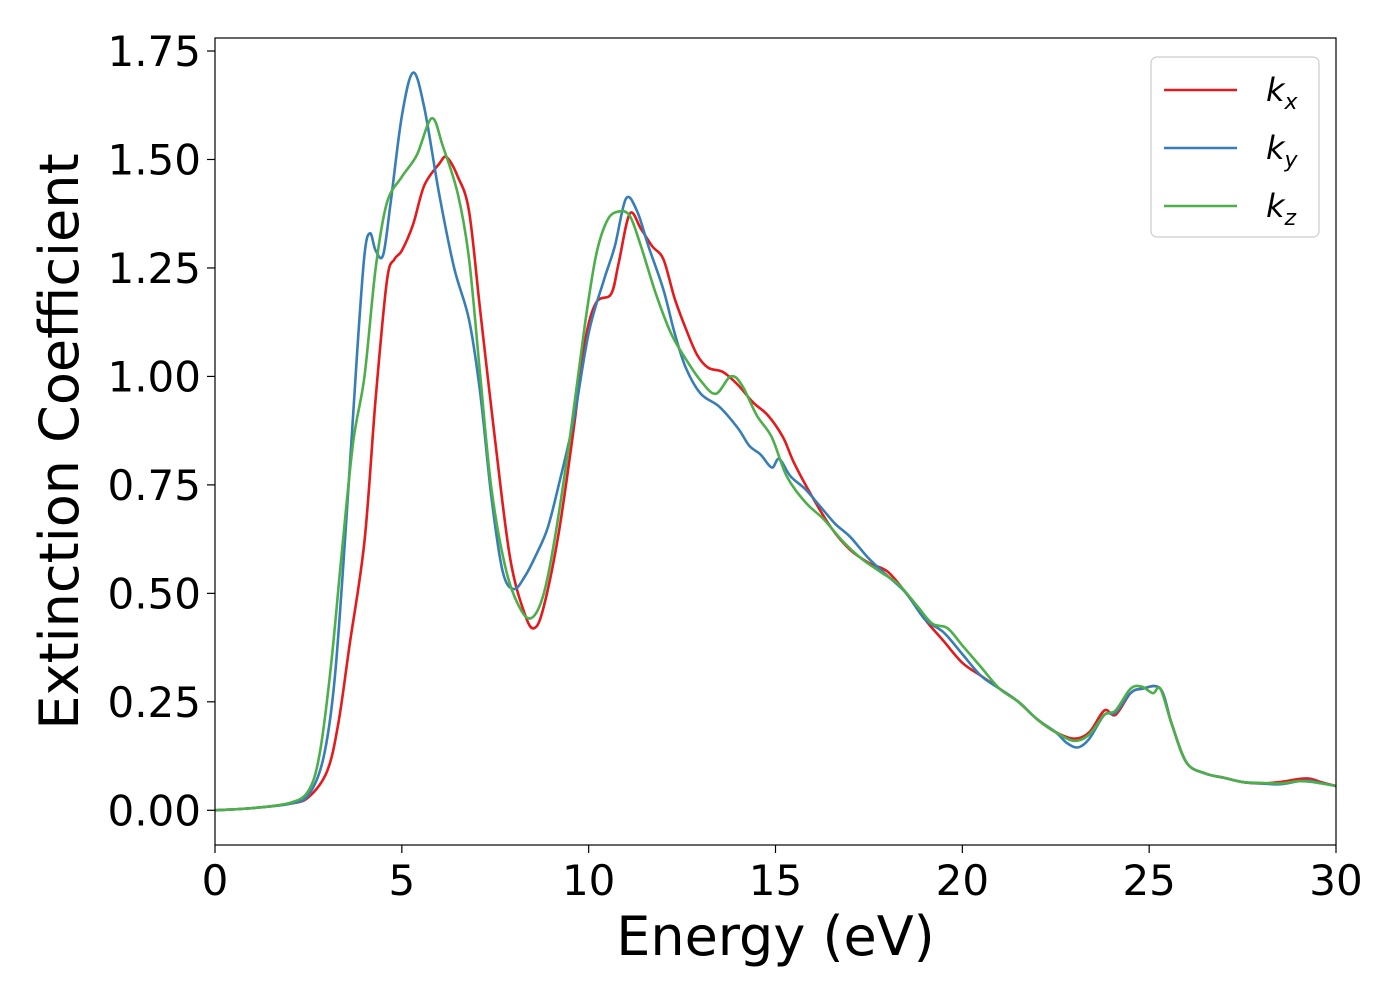 This screenshot has height=1000, width=1400. What do you see at coordinates (775, 880) in the screenshot?
I see `x-tick-label: 15` at bounding box center [775, 880].